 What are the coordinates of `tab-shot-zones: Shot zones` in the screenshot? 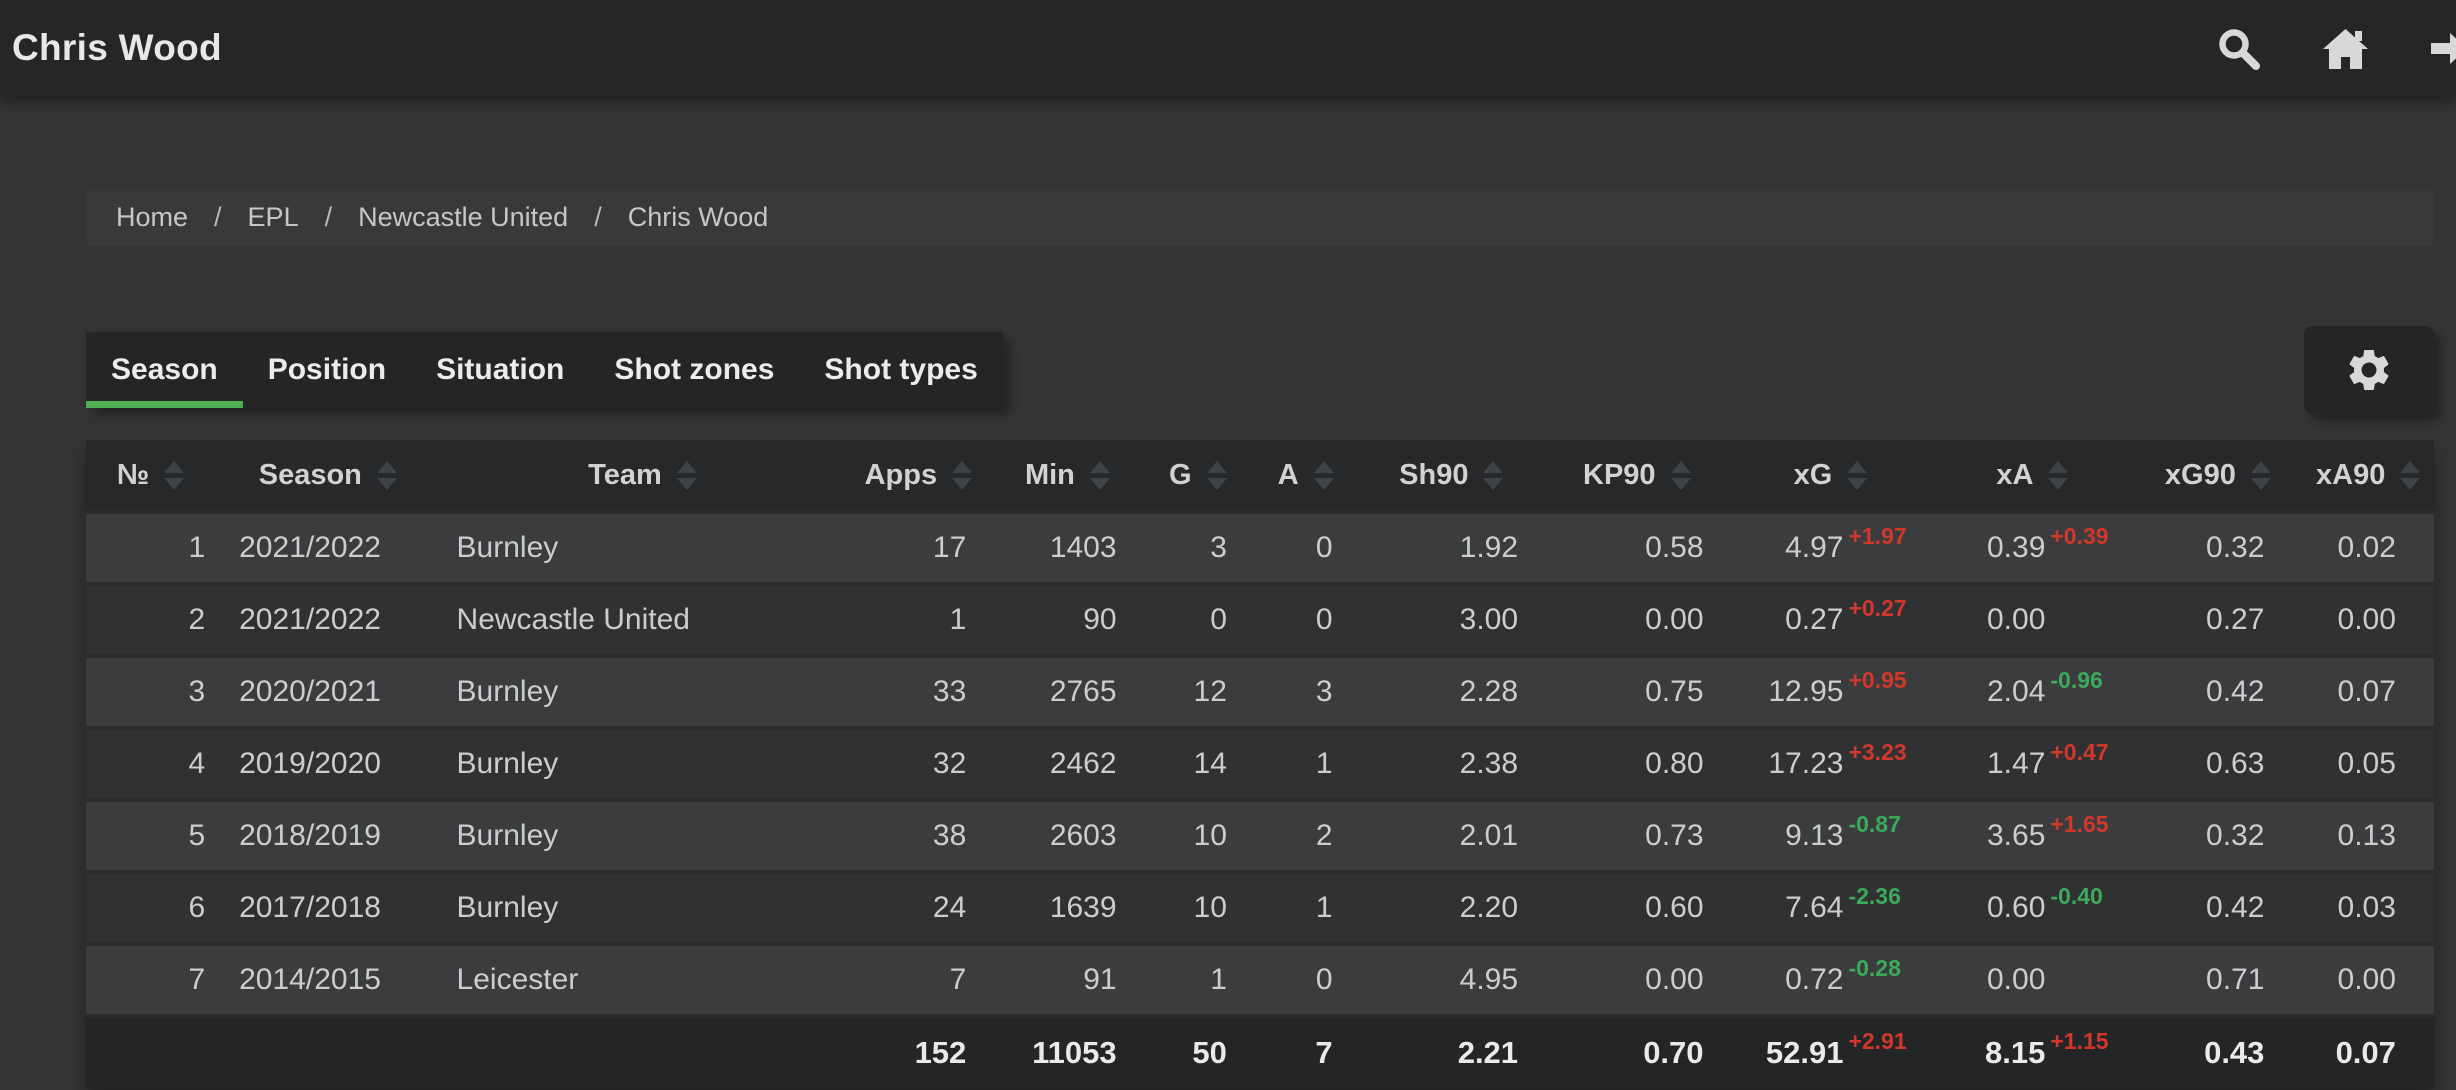 It's located at (694, 369).